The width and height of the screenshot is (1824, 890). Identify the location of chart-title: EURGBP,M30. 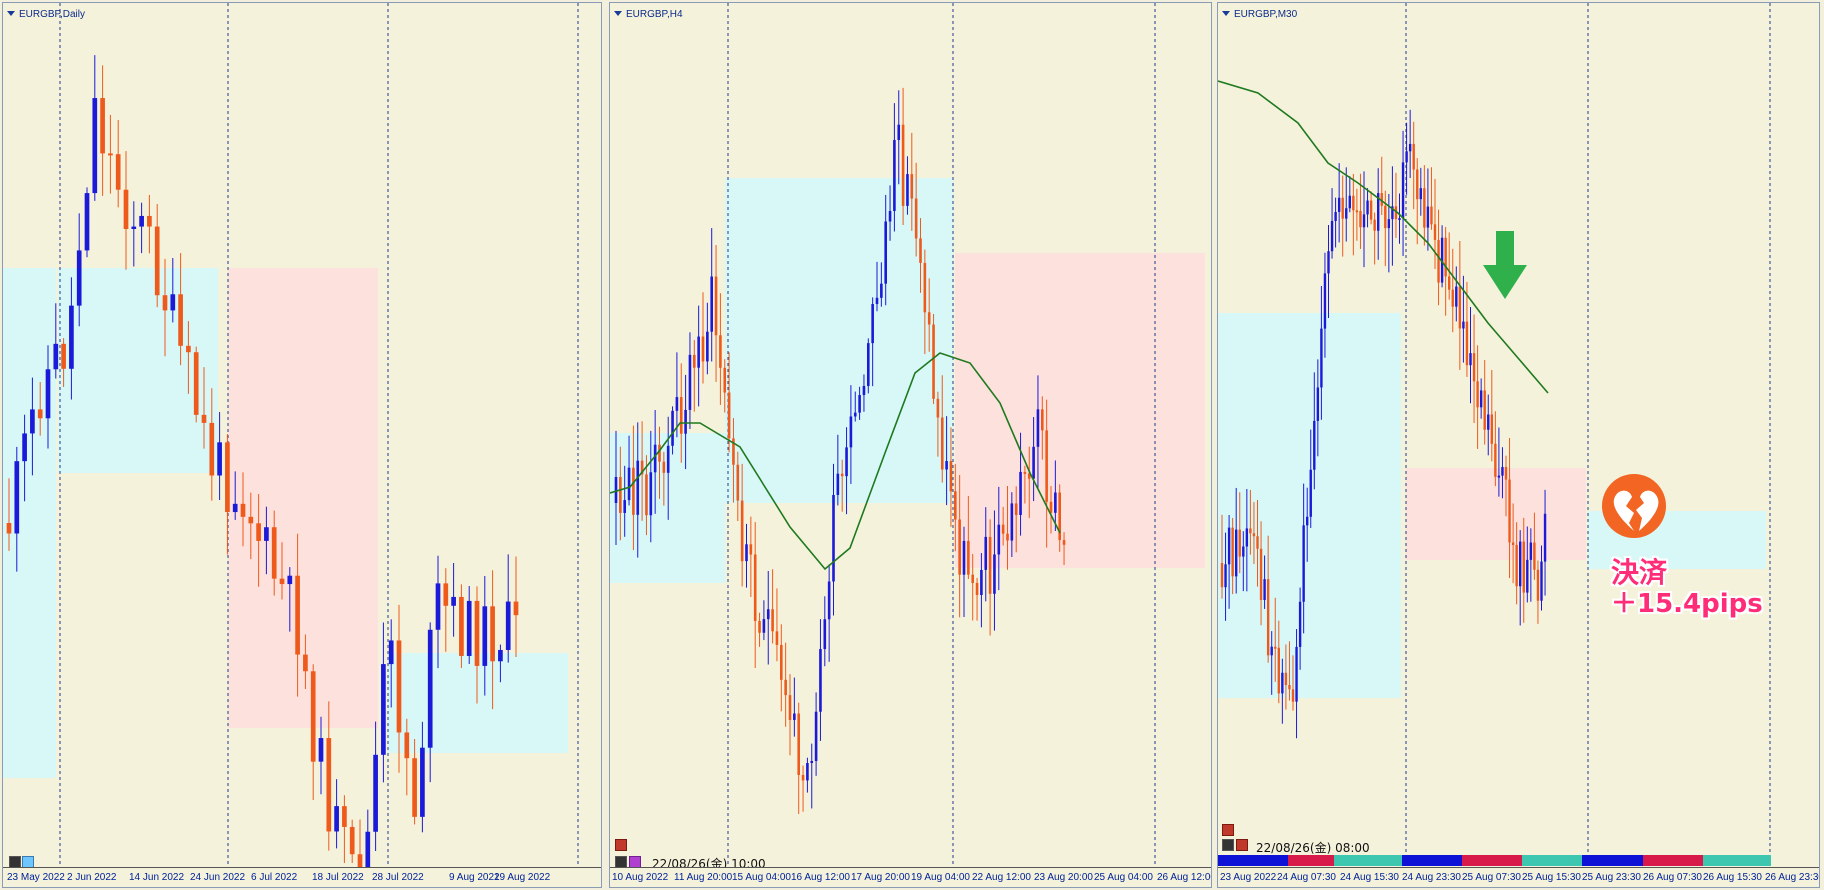
(1259, 14).